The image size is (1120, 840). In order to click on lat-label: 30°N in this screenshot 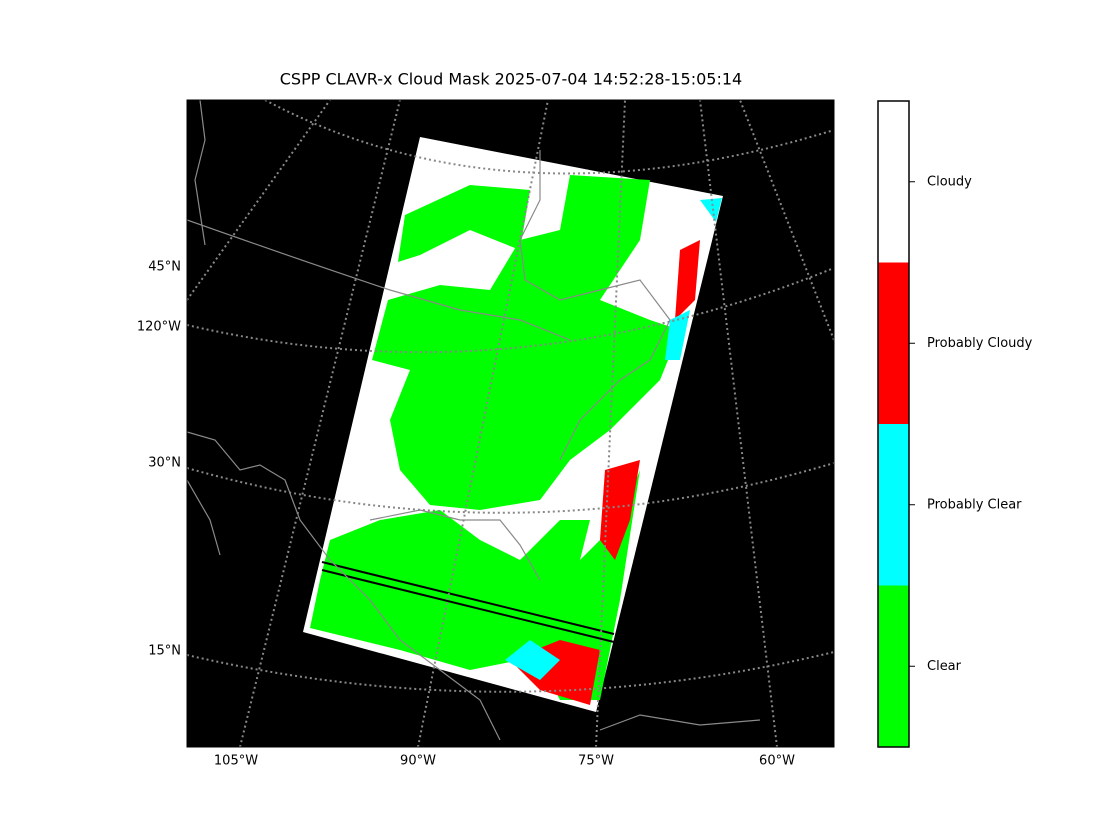, I will do `click(164, 463)`.